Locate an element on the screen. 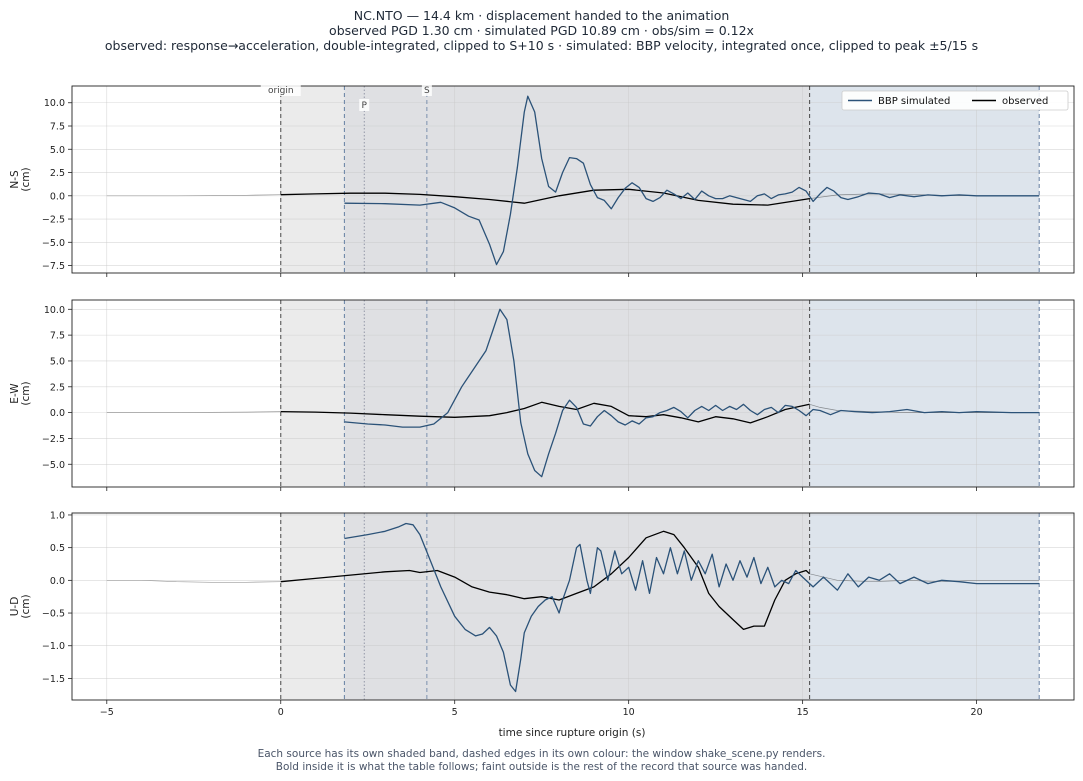 The image size is (1083, 781). marker-origin-label: origin is located at coordinates (281, 91).